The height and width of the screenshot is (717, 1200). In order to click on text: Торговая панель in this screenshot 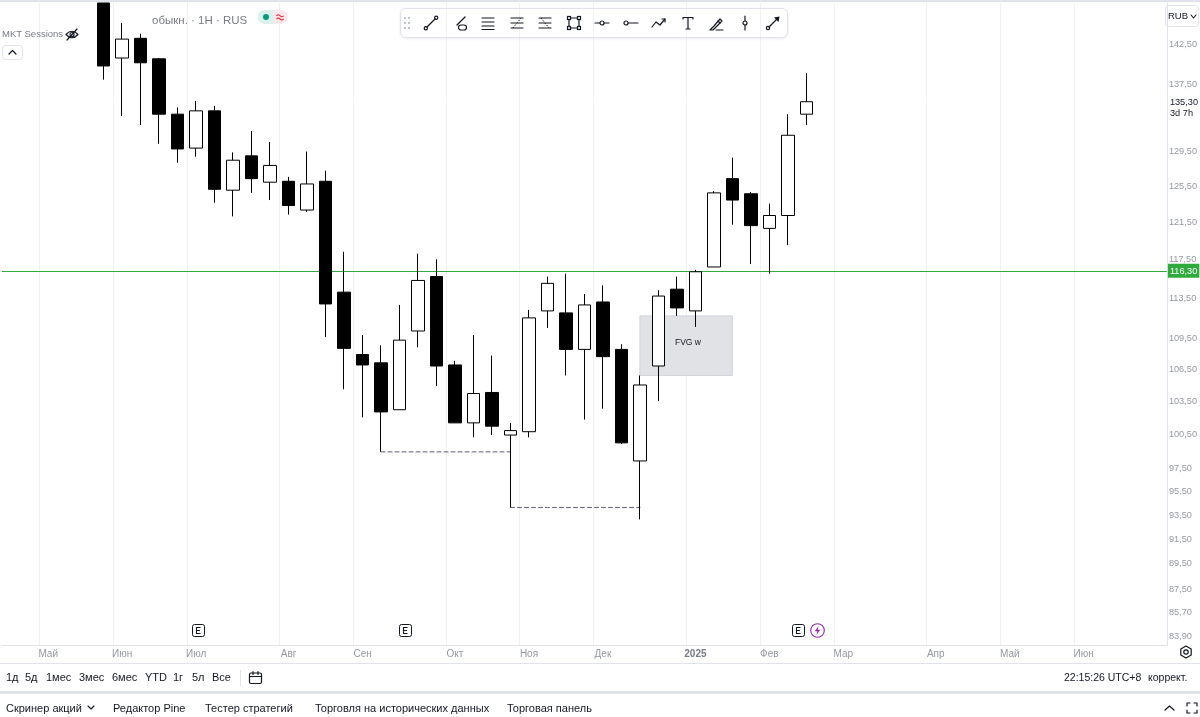, I will do `click(549, 707)`.